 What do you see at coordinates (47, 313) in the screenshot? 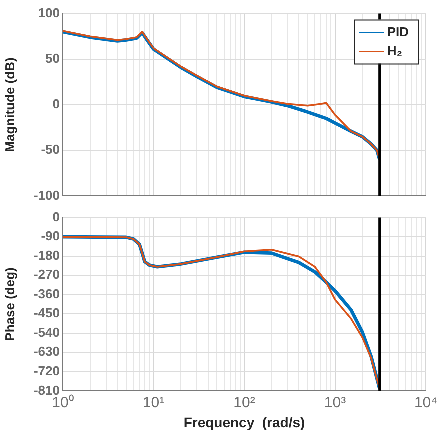
I see `y-tick-label: -450` at bounding box center [47, 313].